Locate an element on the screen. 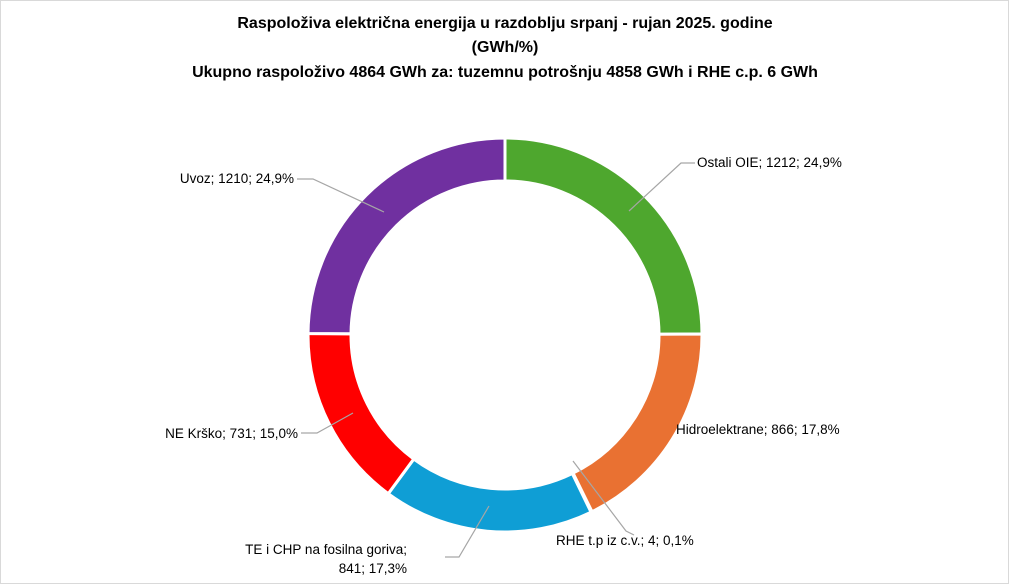 The height and width of the screenshot is (584, 1009). chart-title-line-2: (GWh/%) is located at coordinates (505, 47).